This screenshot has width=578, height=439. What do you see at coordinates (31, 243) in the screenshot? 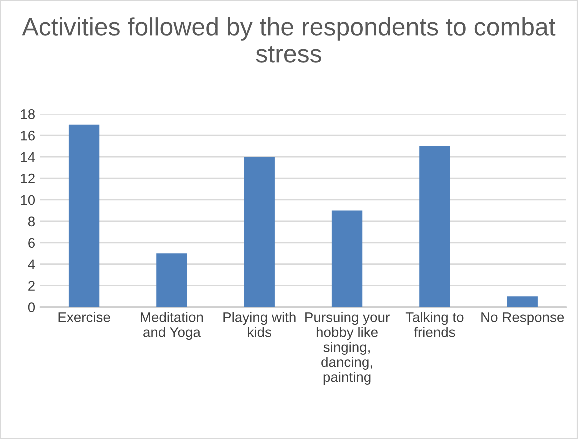
I see `y-tick-label: 6` at bounding box center [31, 243].